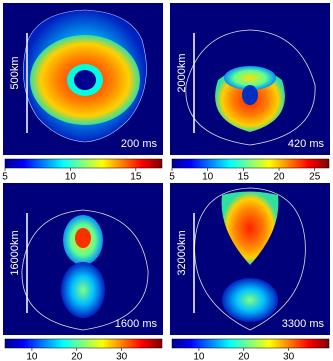 Image resolution: width=333 pixels, height=361 pixels. Describe the element at coordinates (15, 252) in the screenshot. I see `scale-label: 16000km` at that location.